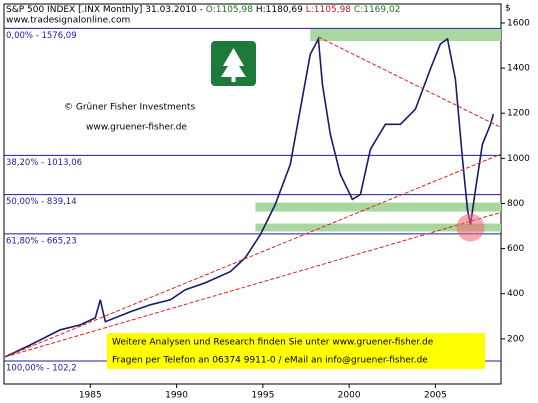 The height and width of the screenshot is (403, 538). Describe the element at coordinates (518, 114) in the screenshot. I see `y-tick-label: 1200` at that location.